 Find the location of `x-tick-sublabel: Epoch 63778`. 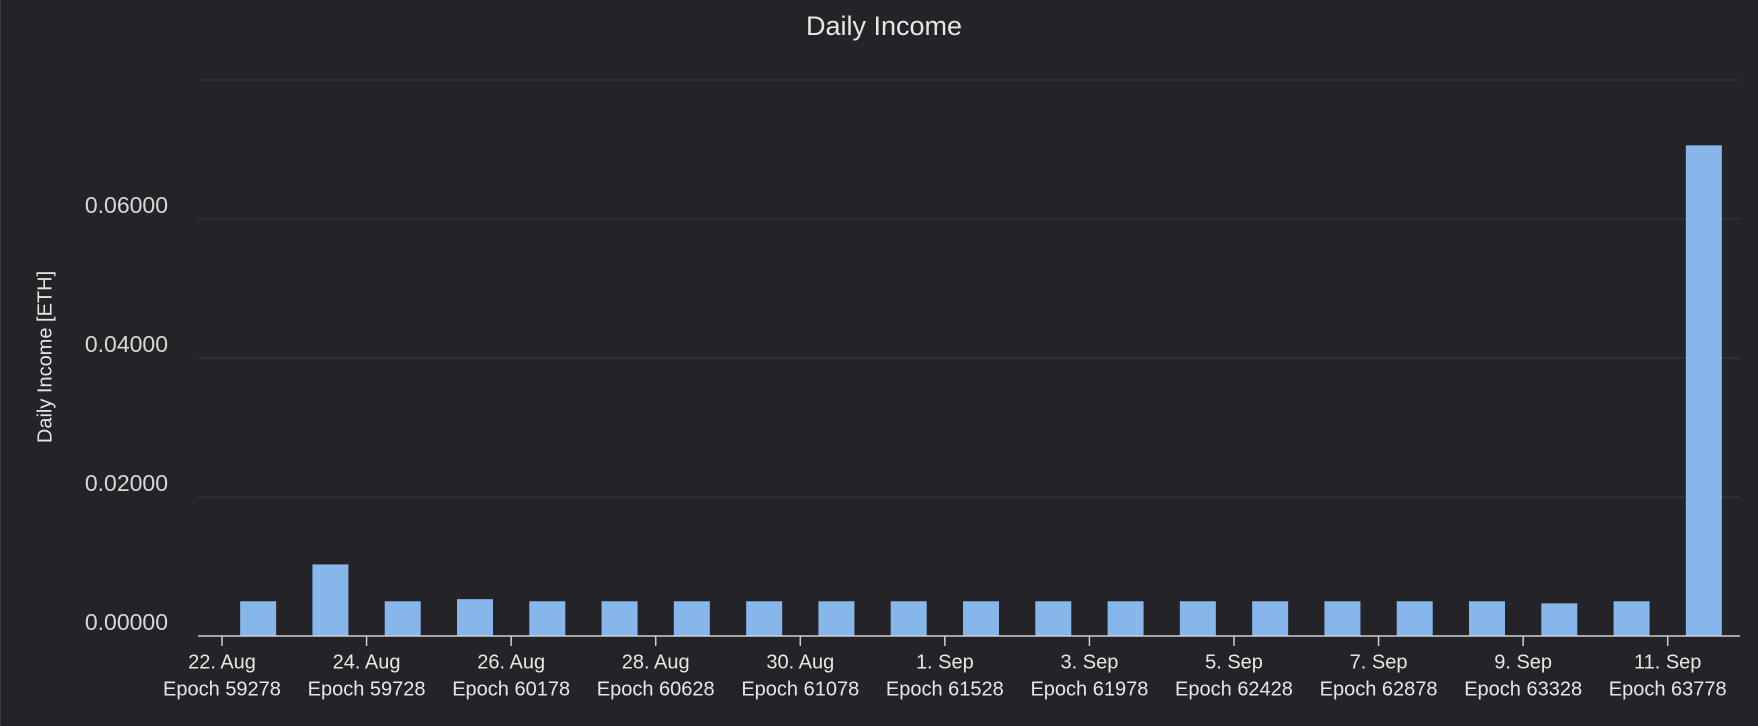

x-tick-sublabel: Epoch 63778 is located at coordinates (1668, 689).